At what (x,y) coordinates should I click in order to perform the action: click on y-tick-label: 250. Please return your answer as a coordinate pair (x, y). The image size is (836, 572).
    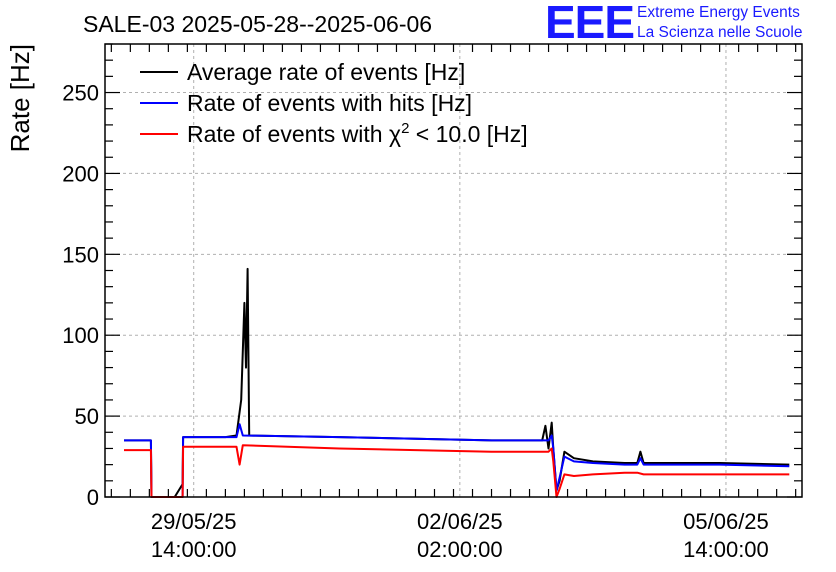
    Looking at the image, I should click on (80, 93).